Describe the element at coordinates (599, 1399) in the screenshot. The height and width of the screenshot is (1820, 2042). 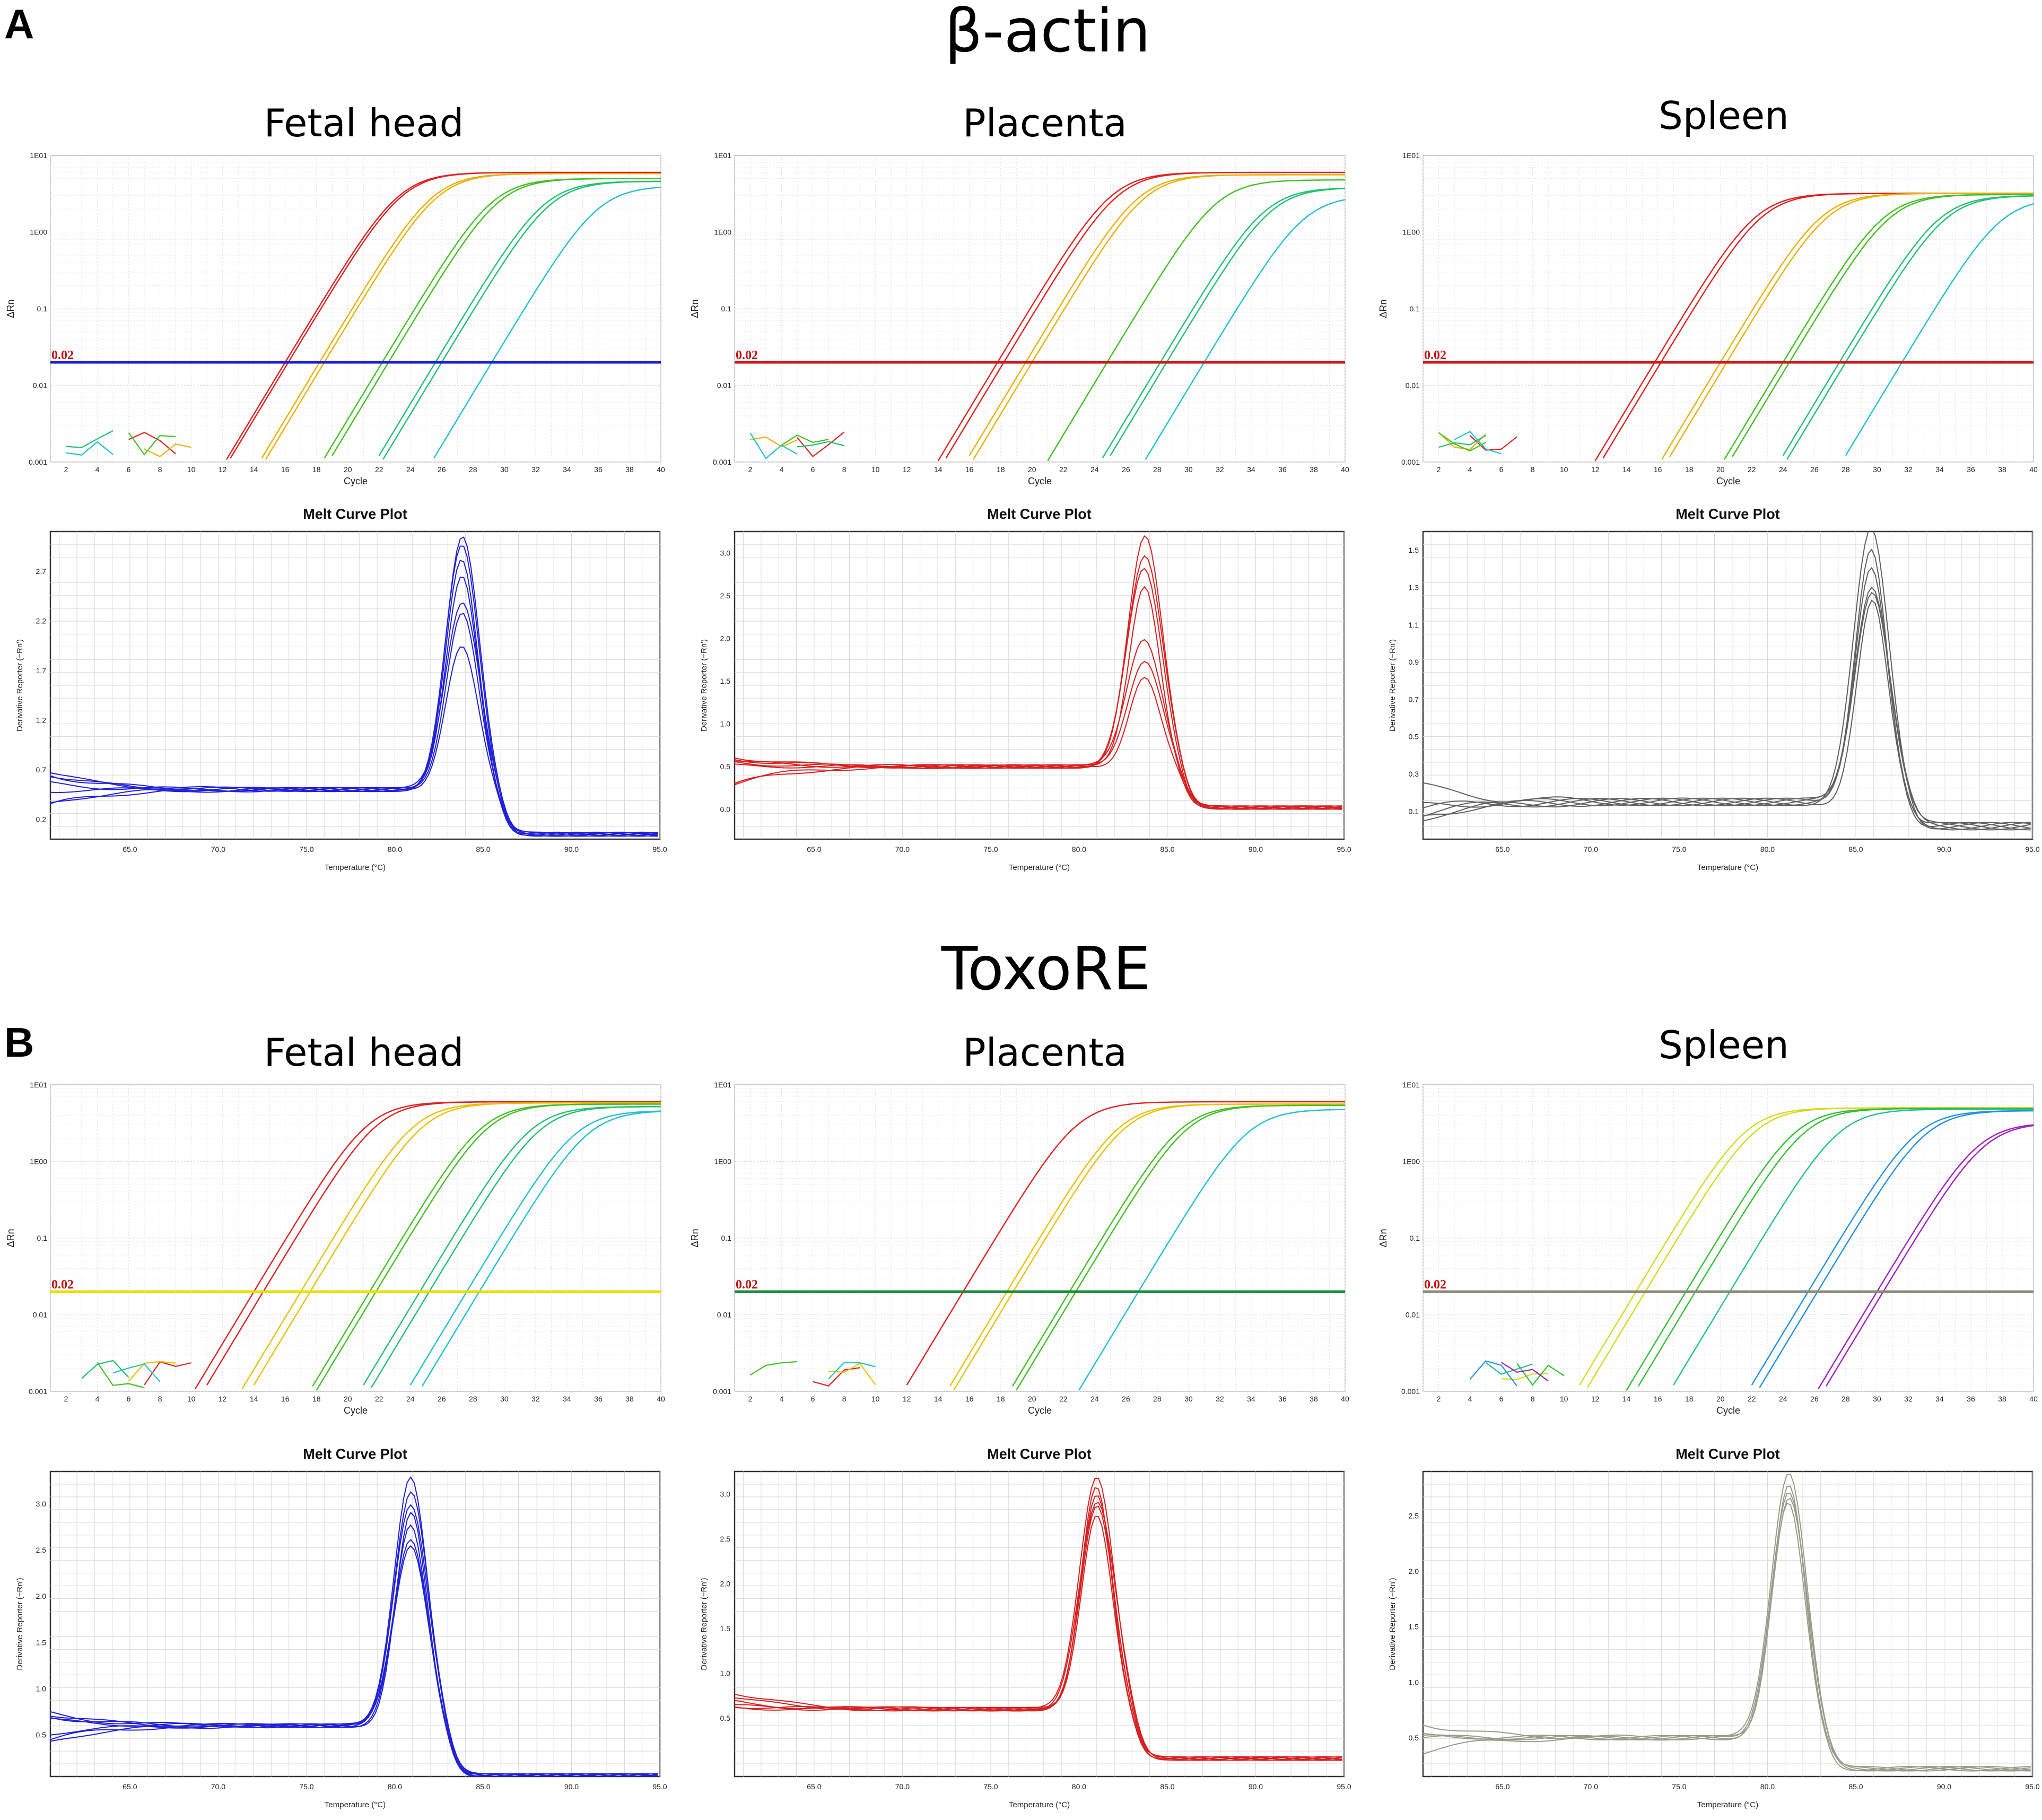
I see `x-tick-label: 36` at that location.